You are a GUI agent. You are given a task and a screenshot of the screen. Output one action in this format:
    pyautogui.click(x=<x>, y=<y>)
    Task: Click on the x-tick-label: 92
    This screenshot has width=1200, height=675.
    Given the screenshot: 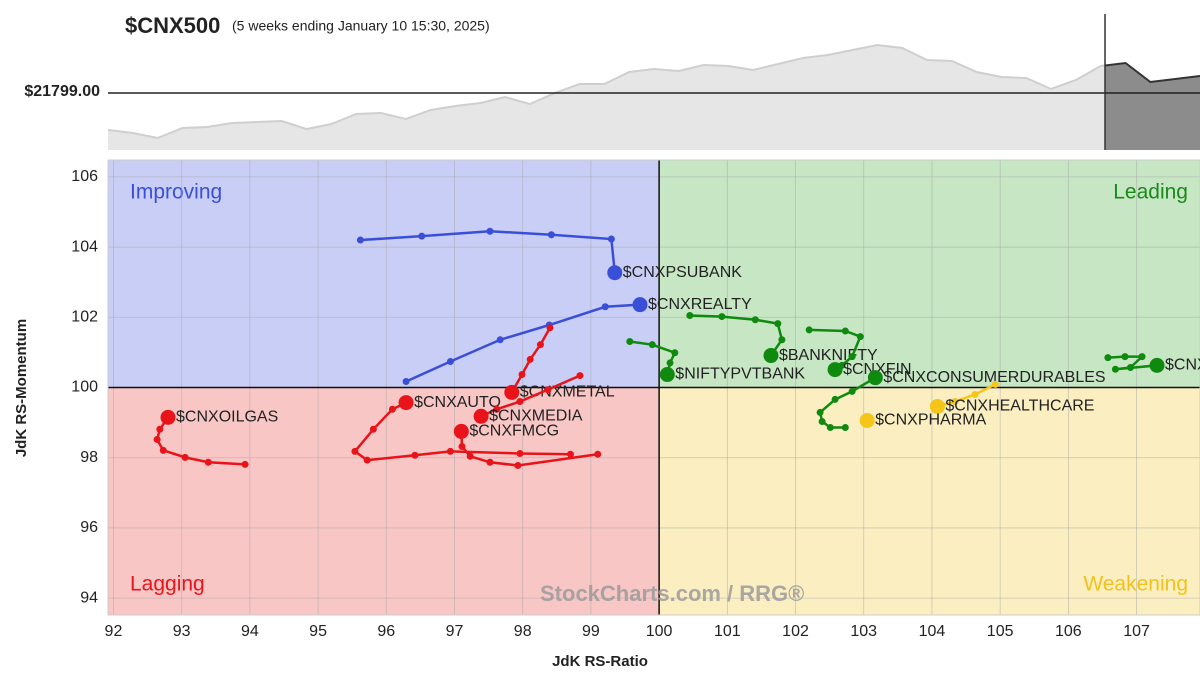 What is the action you would take?
    pyautogui.click(x=114, y=631)
    